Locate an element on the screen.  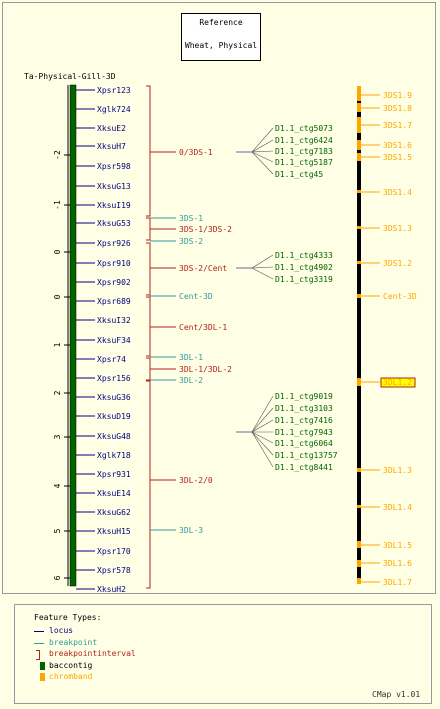
reference-title-box: Reference Wheat, Physical is located at coordinates (221, 37).